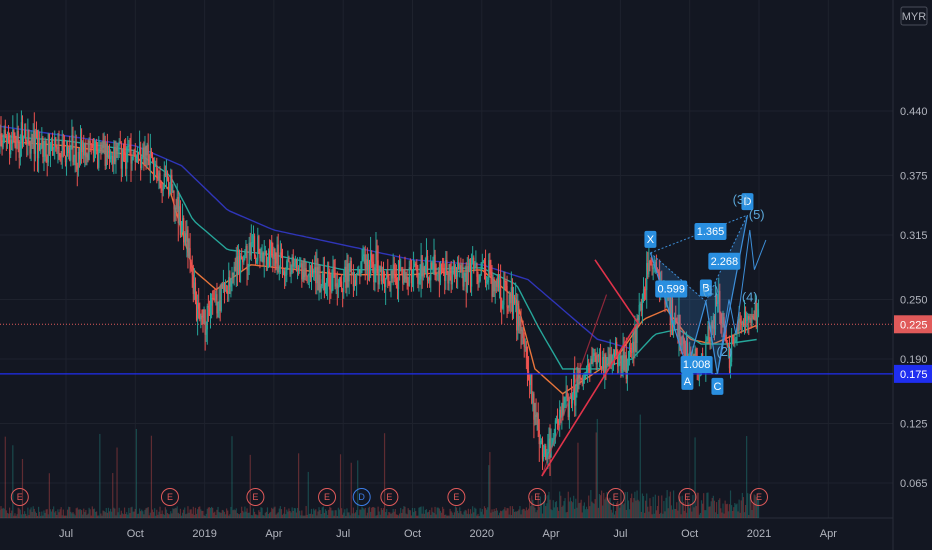 This screenshot has width=932, height=550. I want to click on harmonic-pattern-drawing: X A B C D 0.599 1.008 1.365 2.268, so click(699, 294).